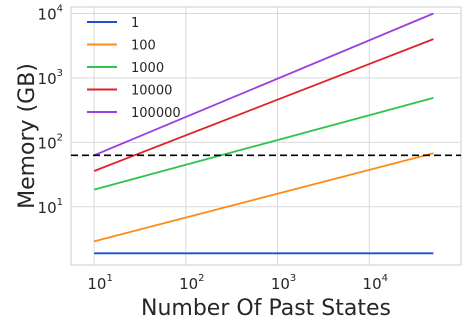  Describe the element at coordinates (191, 283) in the screenshot. I see `x-tick-label: 10²` at that location.